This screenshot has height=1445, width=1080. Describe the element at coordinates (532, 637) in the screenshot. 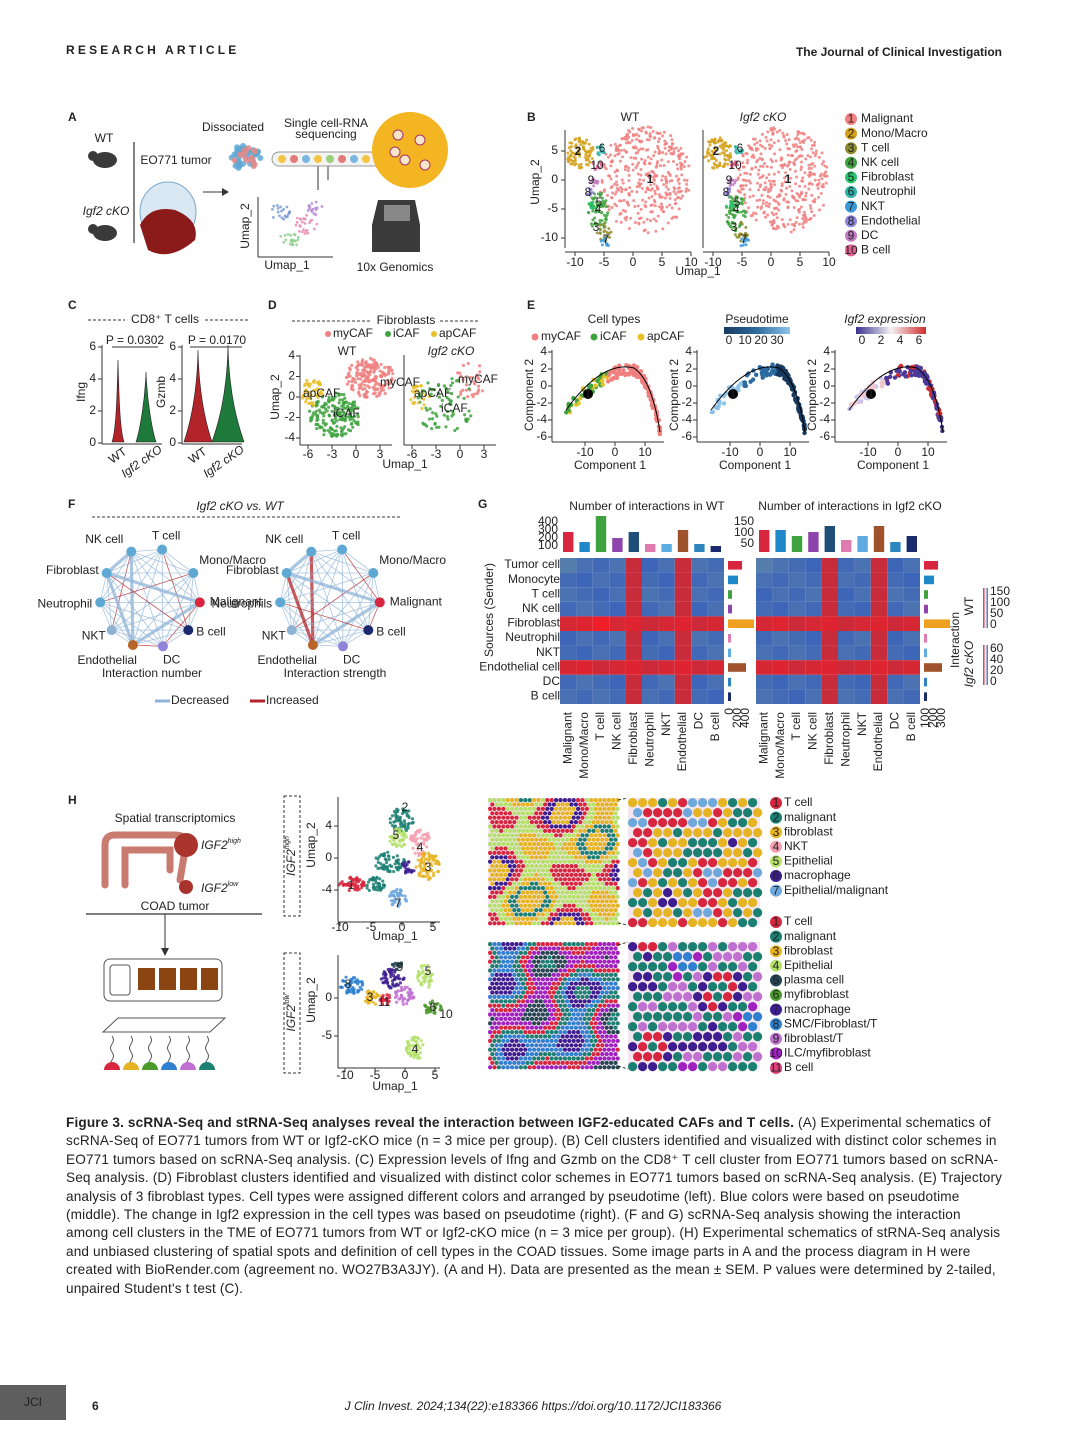

I see `row-label: Neutrophil` at that location.